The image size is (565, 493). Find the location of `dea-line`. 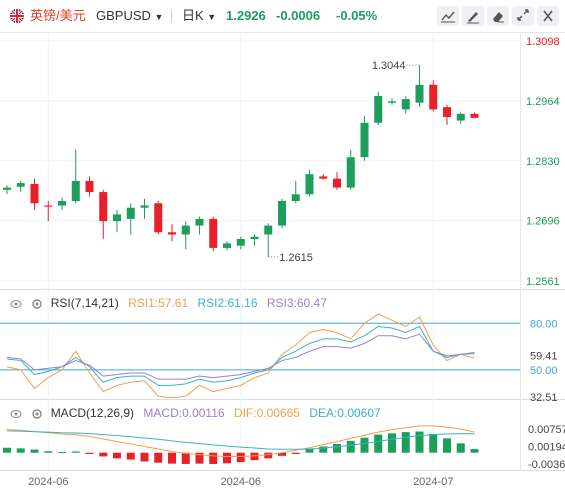

dea-line is located at coordinates (240, 440).